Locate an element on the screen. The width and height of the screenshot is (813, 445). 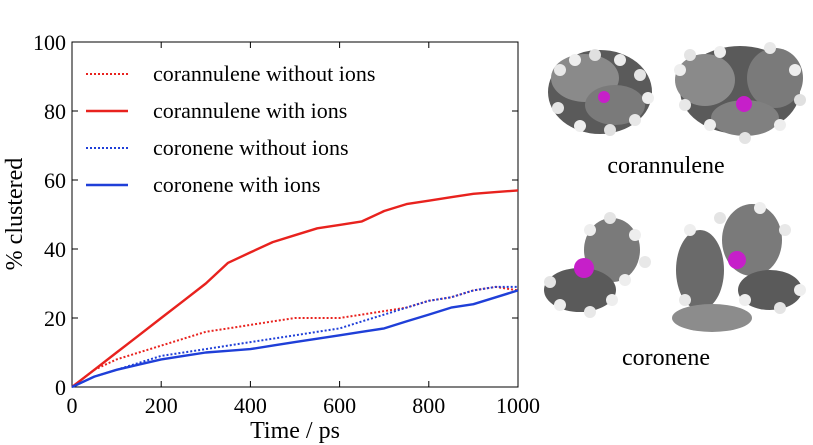
series-line-corannulene-without-ions is located at coordinates (295, 336).